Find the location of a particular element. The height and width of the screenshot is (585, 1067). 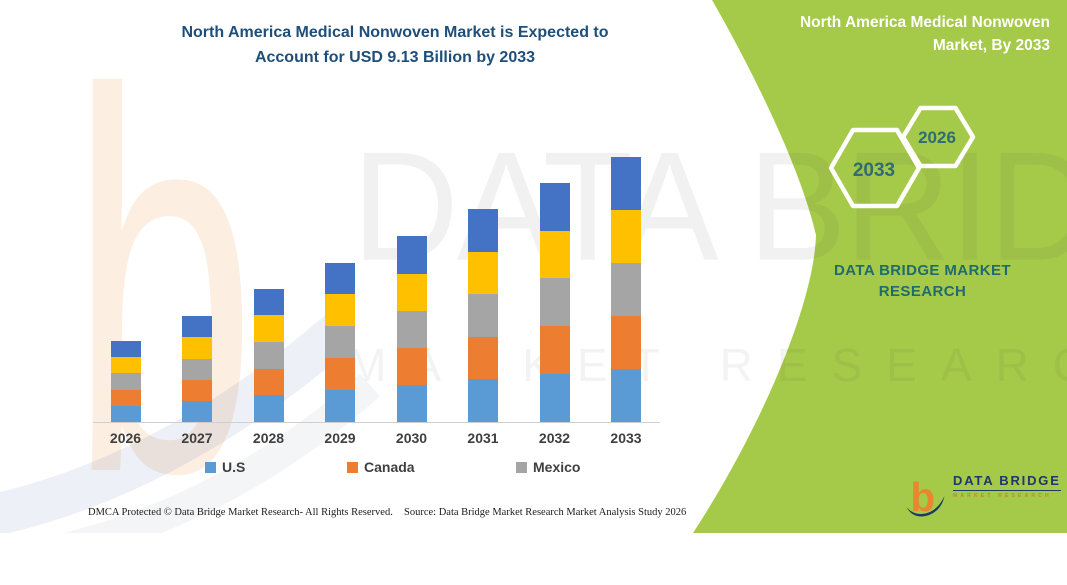

swoosh-watermark-icon is located at coordinates (190, 423).